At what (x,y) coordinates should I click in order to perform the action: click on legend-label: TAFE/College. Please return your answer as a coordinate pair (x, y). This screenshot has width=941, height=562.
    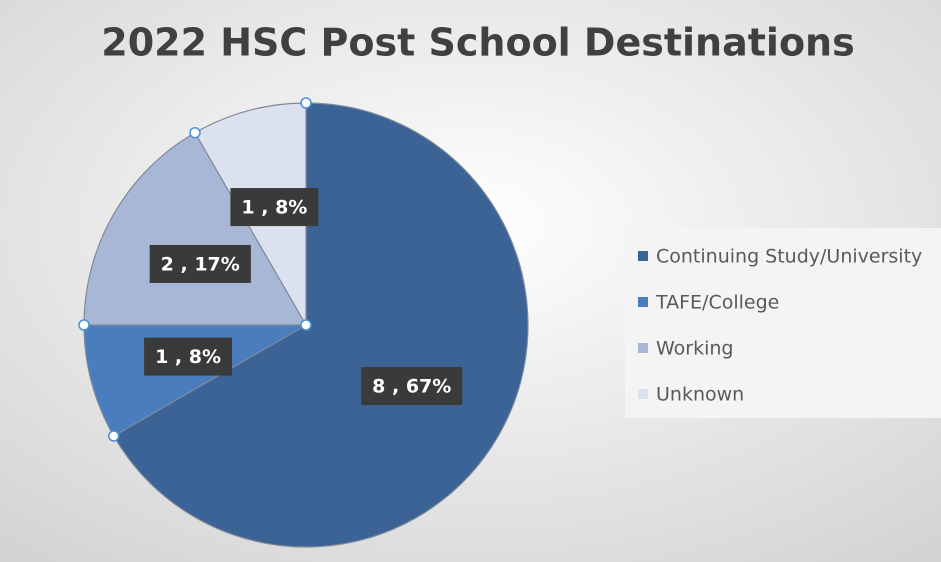
    Looking at the image, I should click on (717, 303).